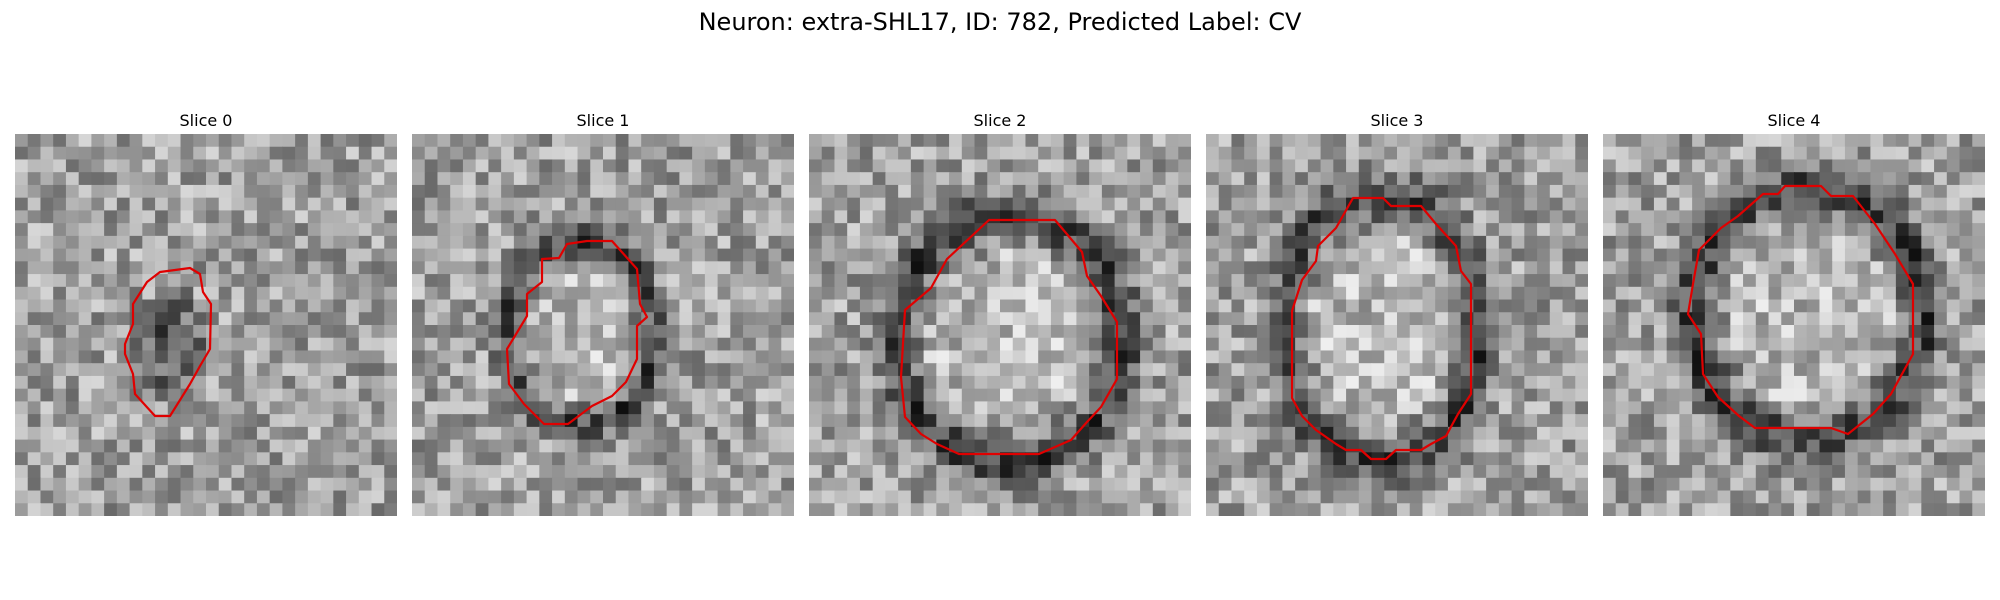  I want to click on slice-panel-0: Slice 0, so click(206, 312).